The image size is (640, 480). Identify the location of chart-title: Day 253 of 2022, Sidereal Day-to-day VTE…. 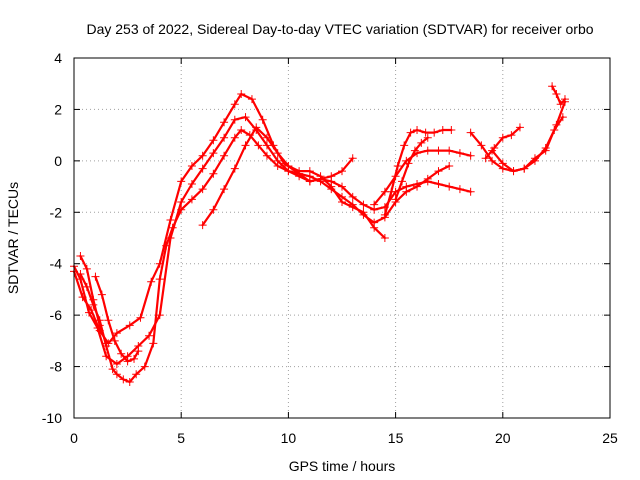
(339, 29).